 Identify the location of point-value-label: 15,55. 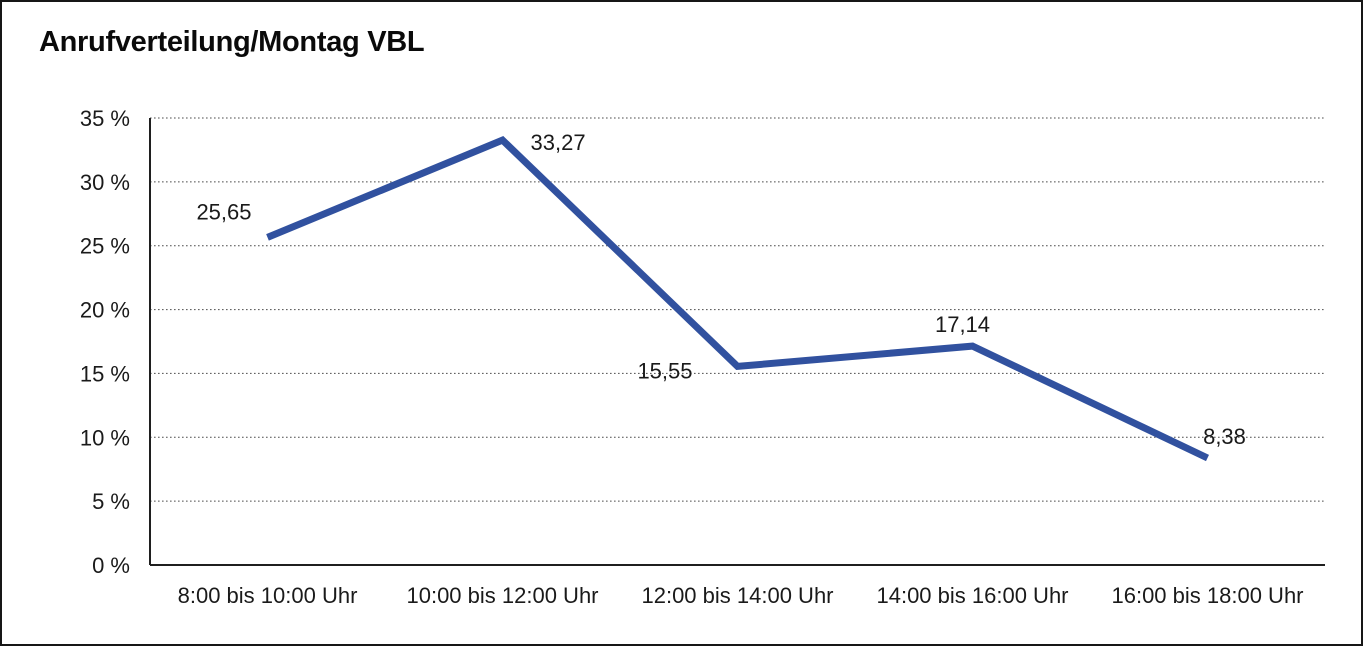
(664, 370).